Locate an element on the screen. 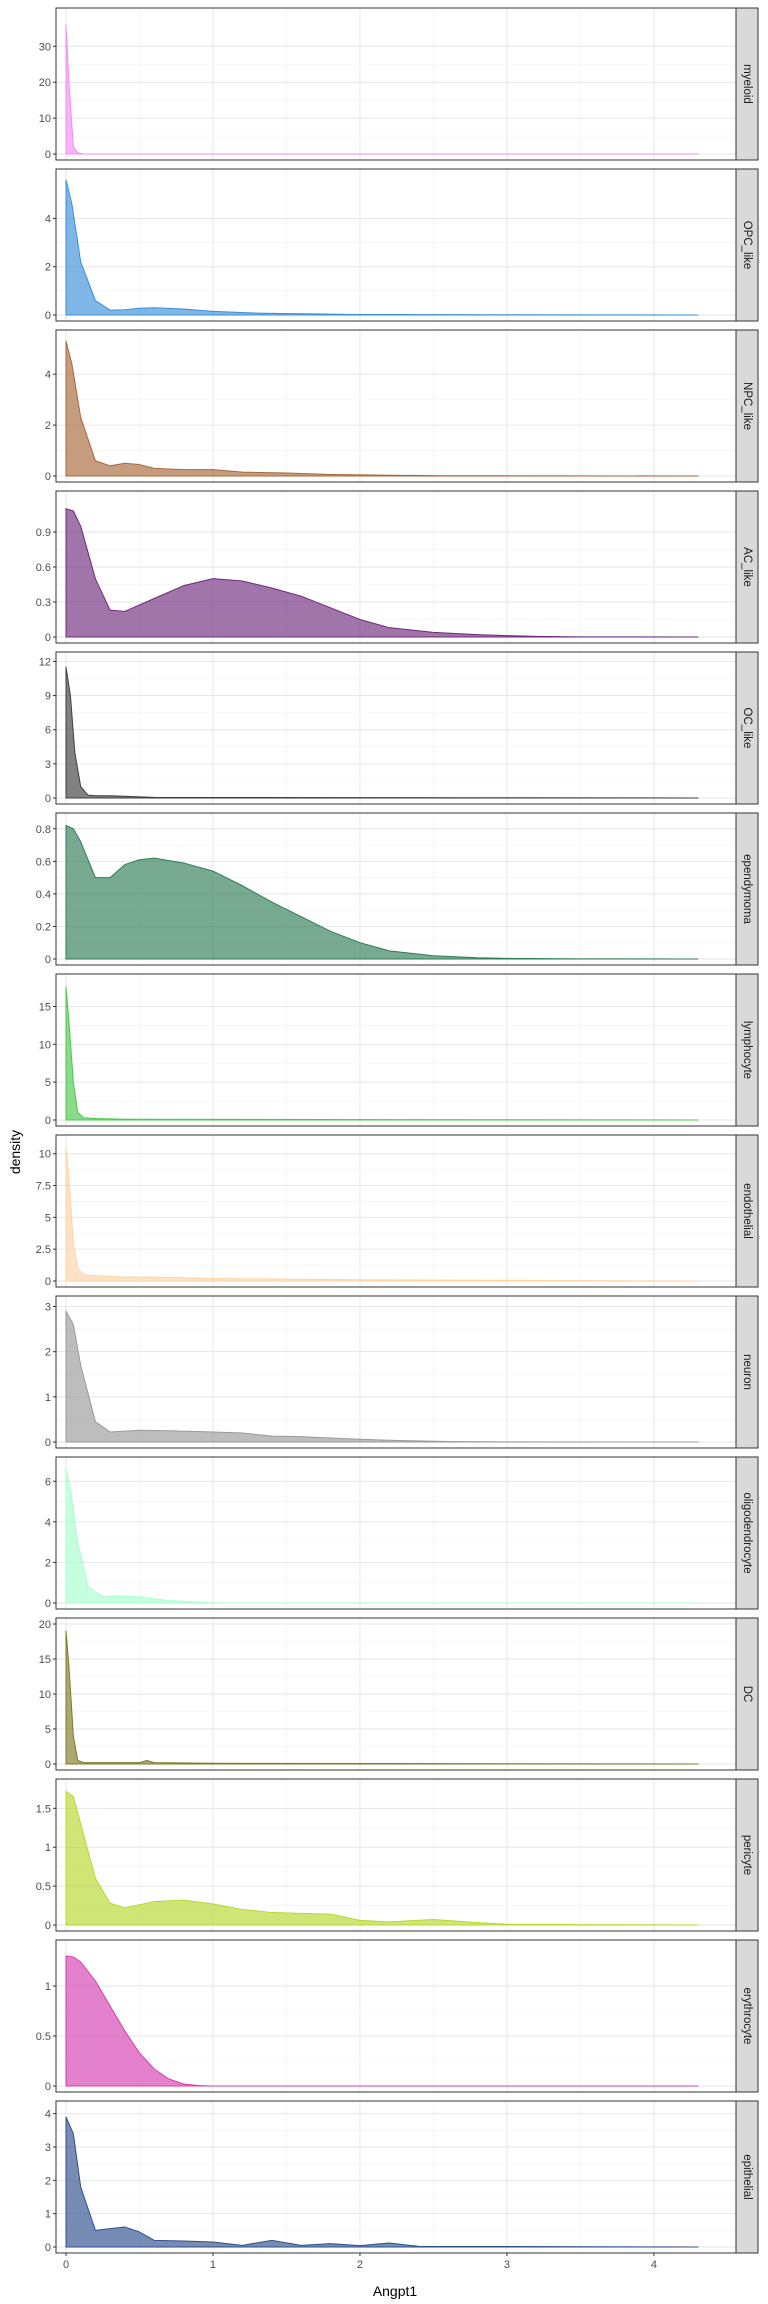 This screenshot has height=2304, width=768. y-tick-label: 1.5 is located at coordinates (43, 1809).